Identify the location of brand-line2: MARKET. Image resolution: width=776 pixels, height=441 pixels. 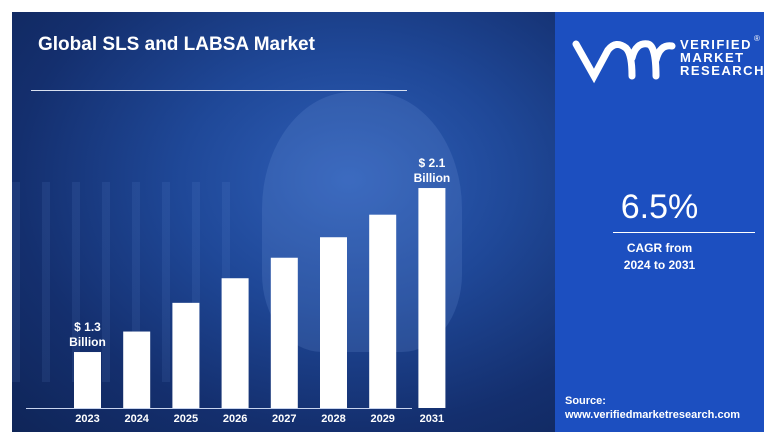
(712, 57).